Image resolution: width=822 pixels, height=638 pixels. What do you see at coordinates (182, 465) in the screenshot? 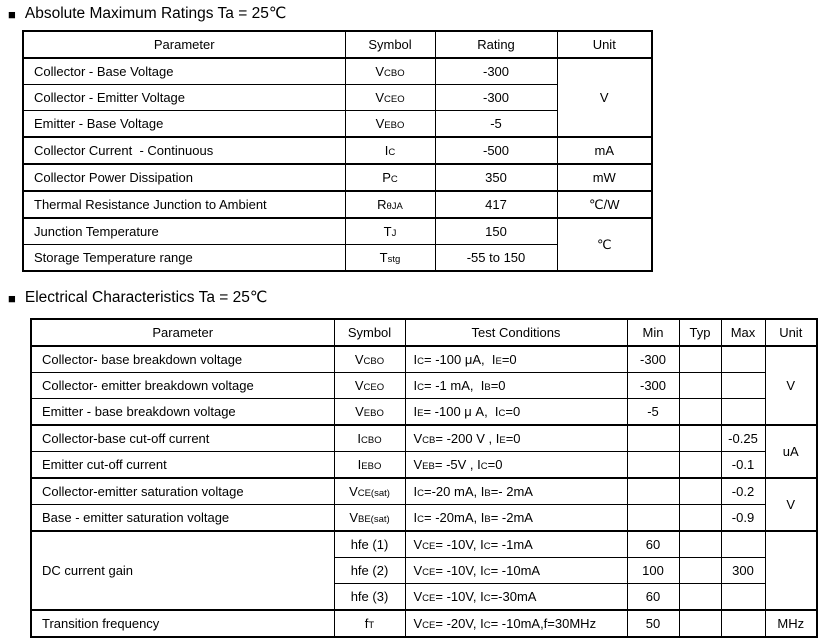
I see `parameter-cell: Emitter cut-off current` at bounding box center [182, 465].